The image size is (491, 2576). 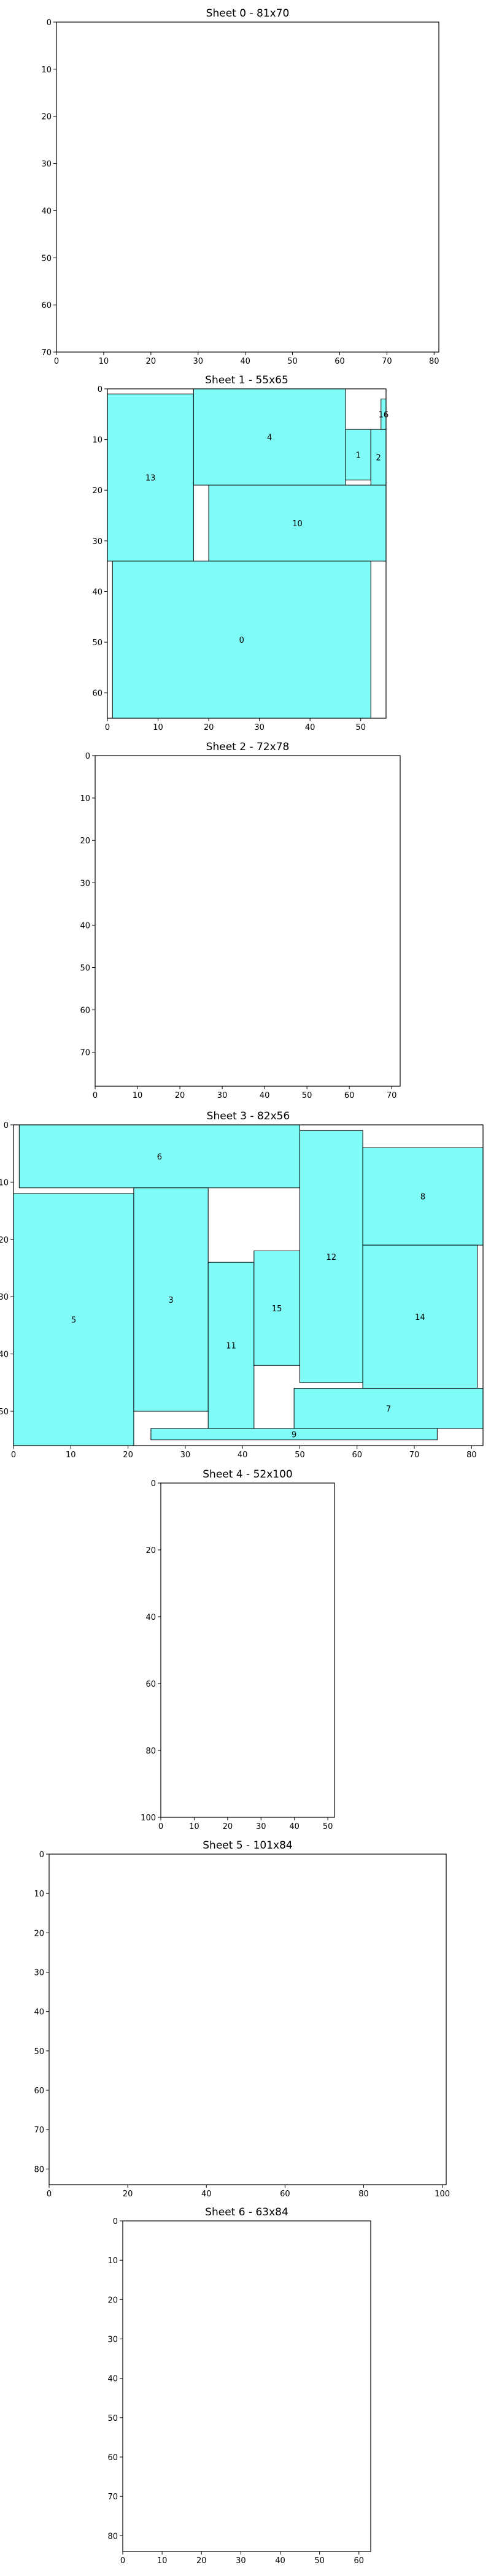 I want to click on piece-label: 2, so click(x=379, y=458).